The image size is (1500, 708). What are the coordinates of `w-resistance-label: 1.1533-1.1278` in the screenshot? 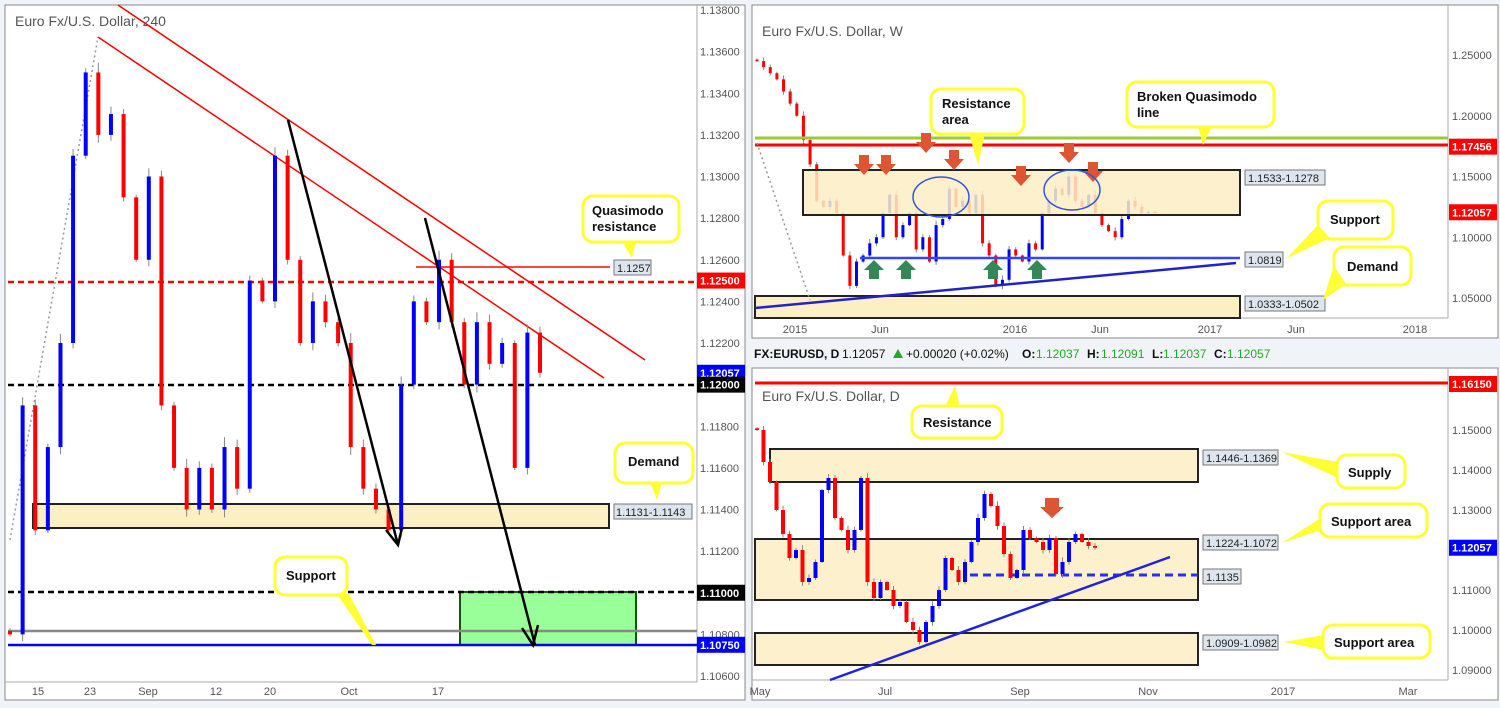 It's located at (1283, 179).